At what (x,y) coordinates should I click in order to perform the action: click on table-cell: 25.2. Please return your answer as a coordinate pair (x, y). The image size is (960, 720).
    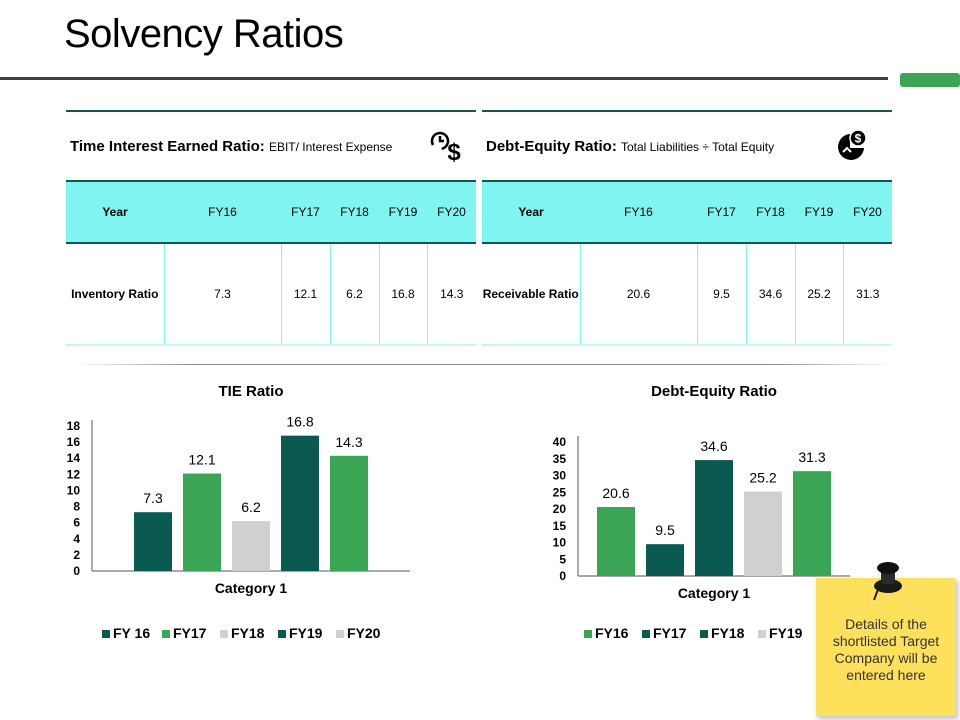
    Looking at the image, I should click on (819, 294).